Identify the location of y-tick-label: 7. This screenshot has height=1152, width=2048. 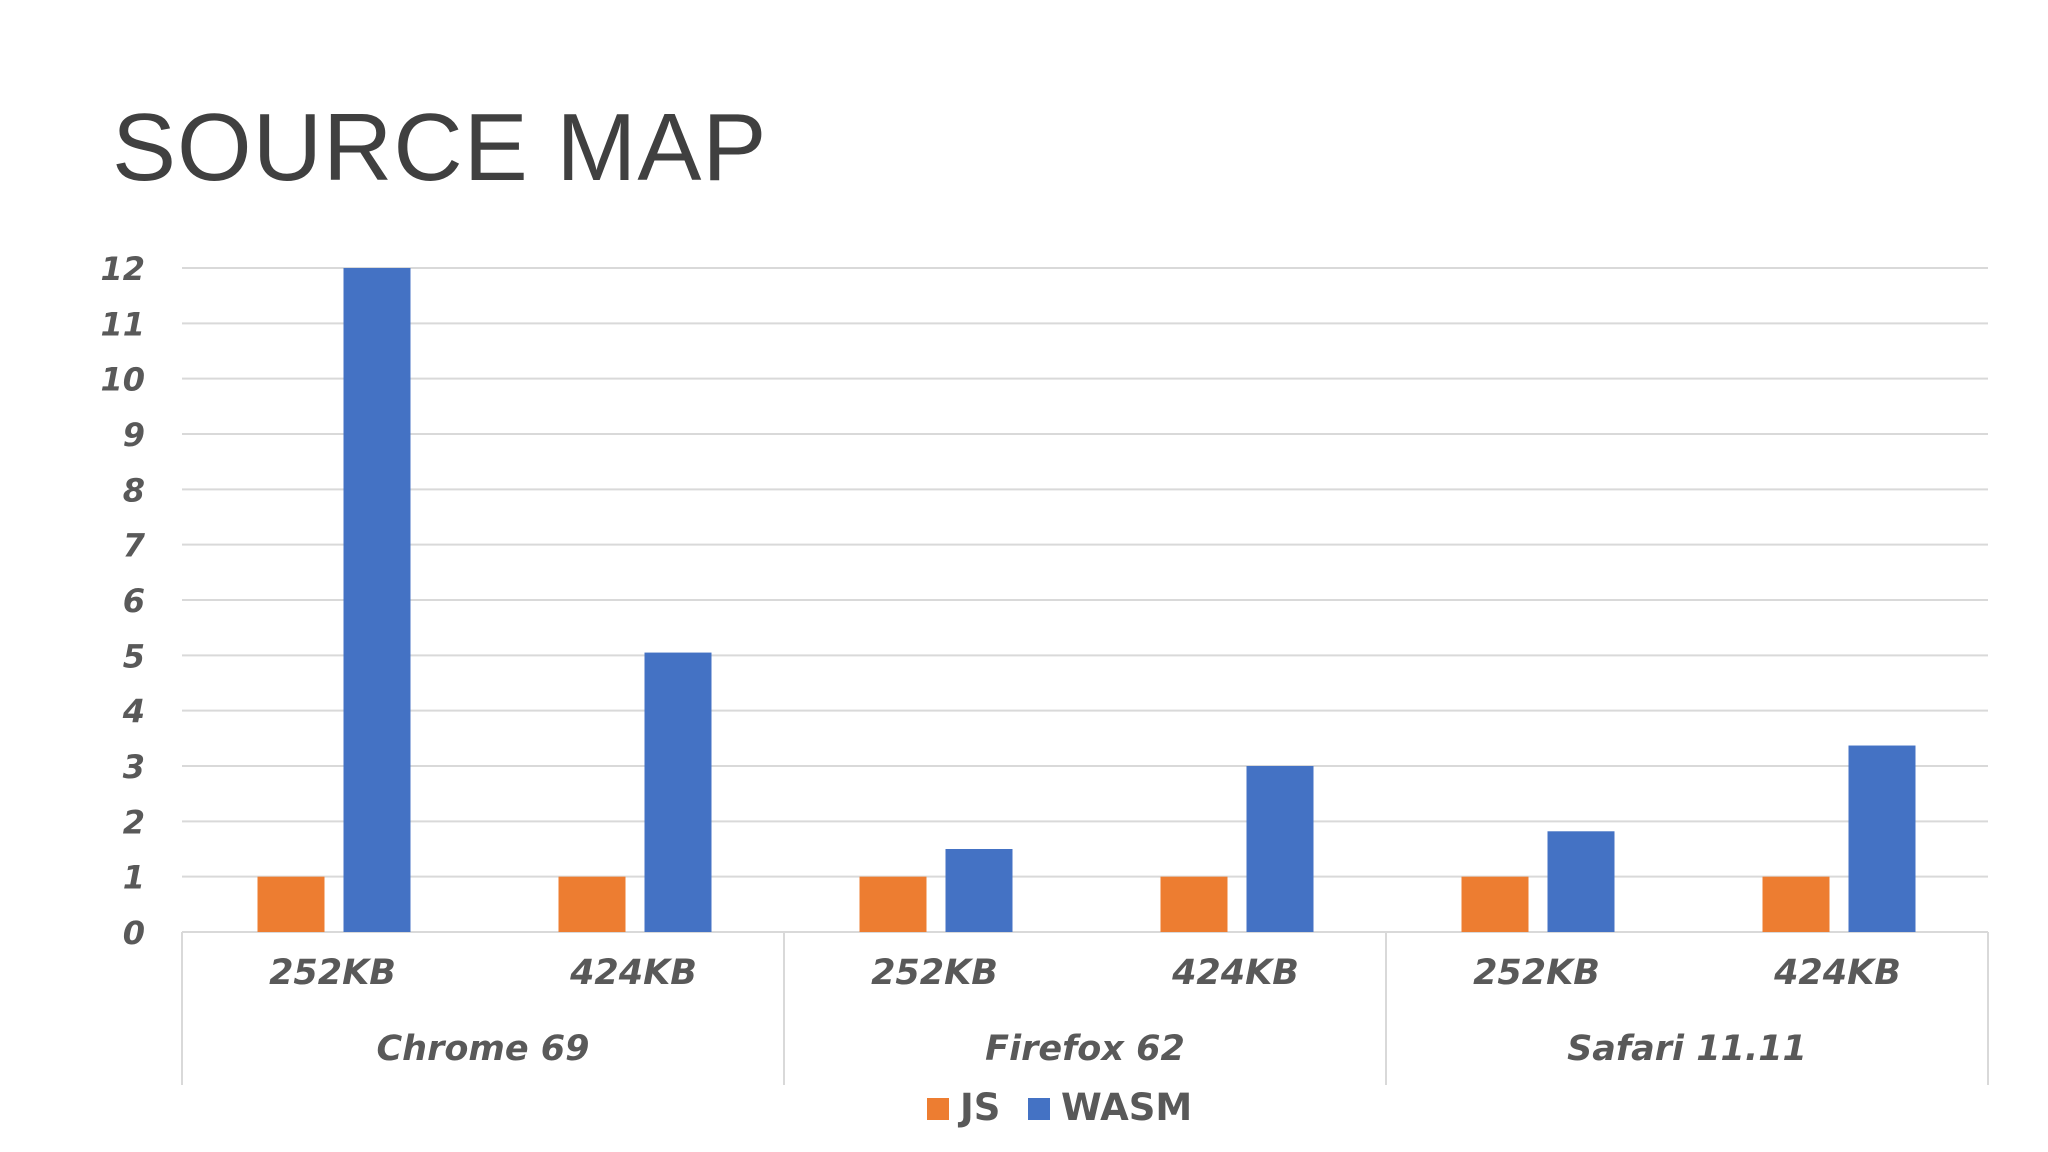
(134, 546).